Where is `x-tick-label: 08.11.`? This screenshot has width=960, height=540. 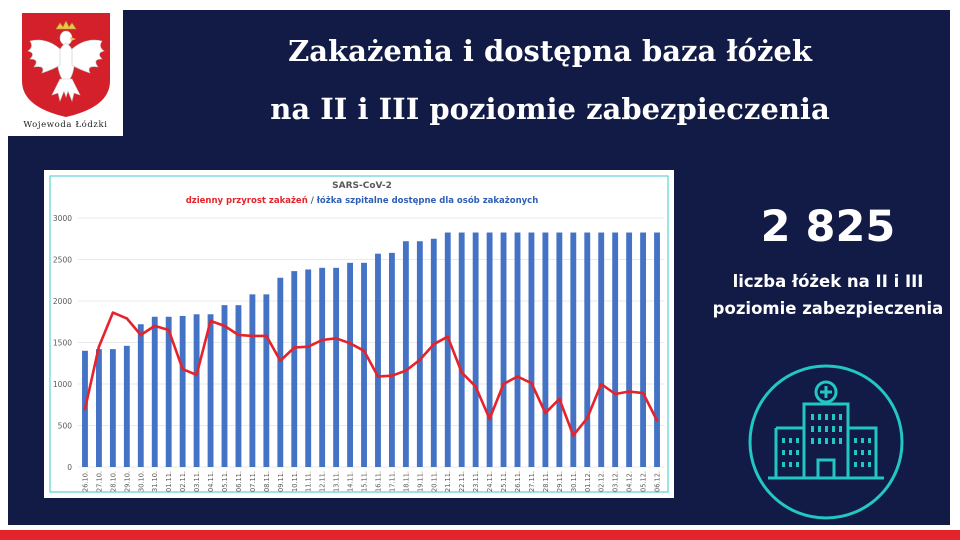 x-tick-label: 08.11. is located at coordinates (267, 481).